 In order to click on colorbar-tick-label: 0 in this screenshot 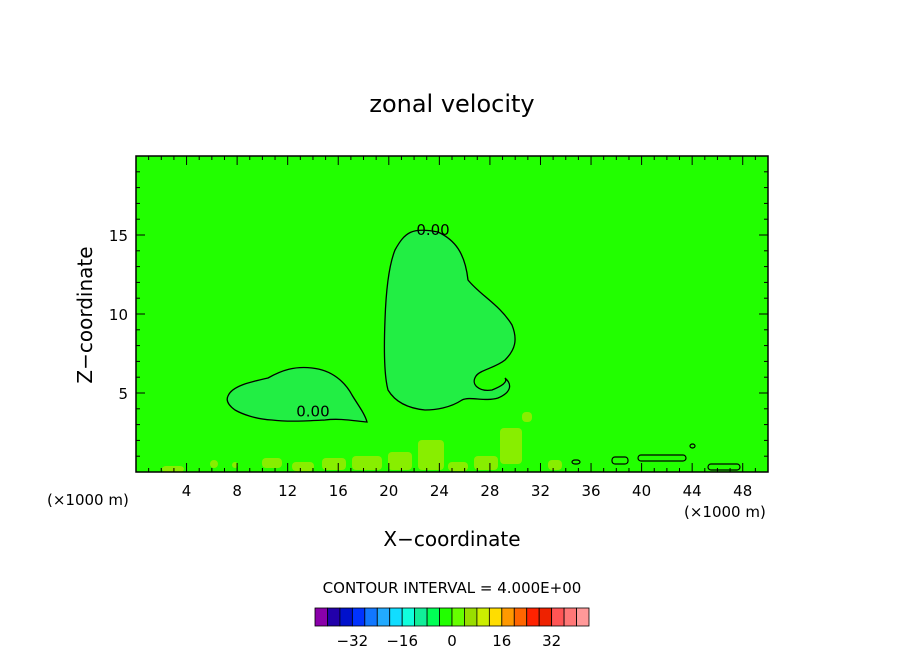, I will do `click(452, 641)`.